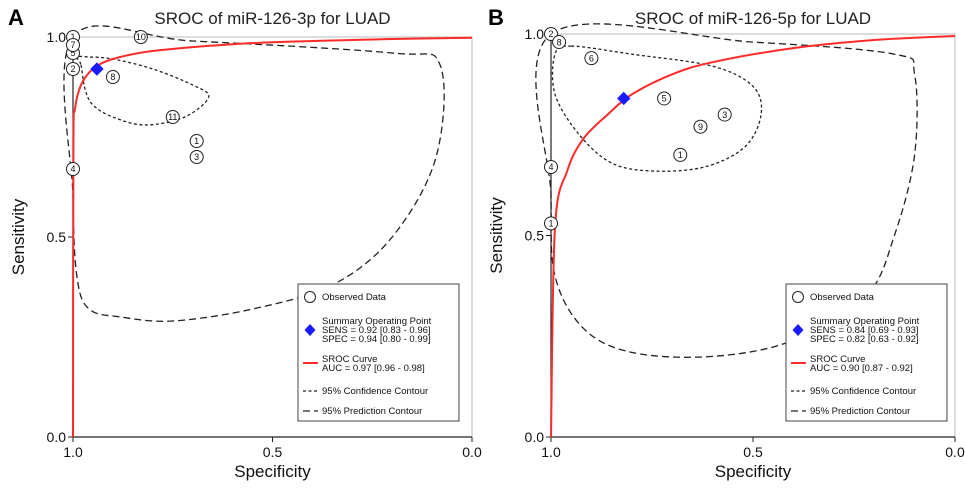  I want to click on legend-summary-spec: SPEC = 0.94 [0.80 - 0.99], so click(376, 339).